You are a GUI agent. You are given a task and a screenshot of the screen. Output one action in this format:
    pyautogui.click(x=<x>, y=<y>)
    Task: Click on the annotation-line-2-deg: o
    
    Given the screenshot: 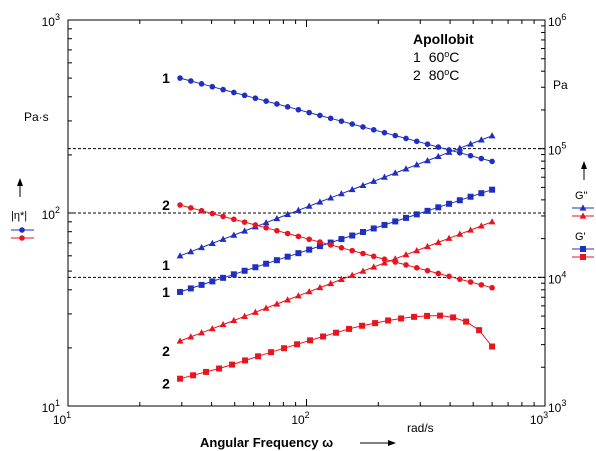 What is the action you would take?
    pyautogui.click(x=446, y=72)
    